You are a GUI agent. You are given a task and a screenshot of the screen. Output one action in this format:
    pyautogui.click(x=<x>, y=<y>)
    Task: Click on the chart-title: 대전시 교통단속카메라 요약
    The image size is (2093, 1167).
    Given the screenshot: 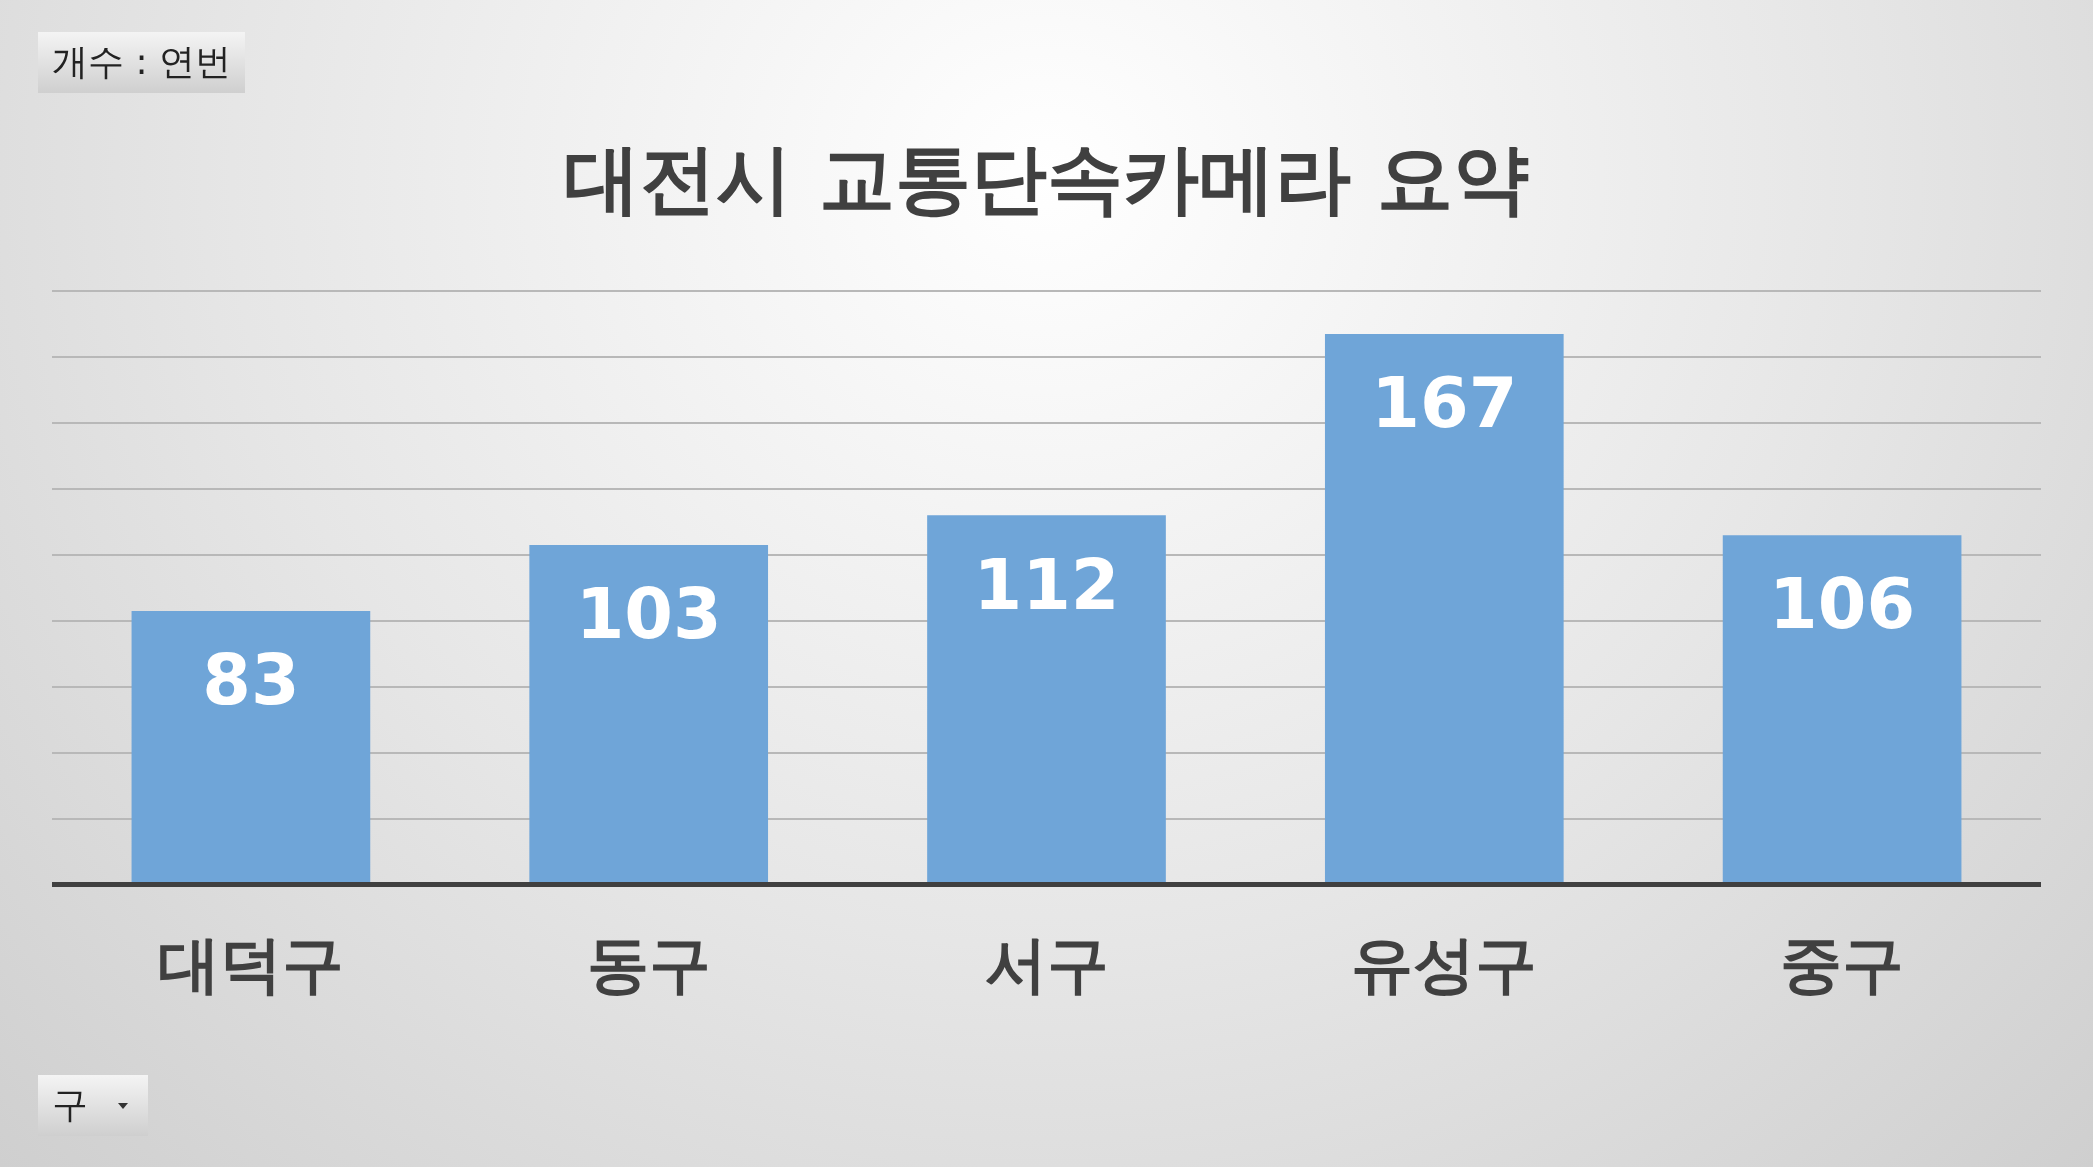 What is the action you would take?
    pyautogui.click(x=1046, y=179)
    